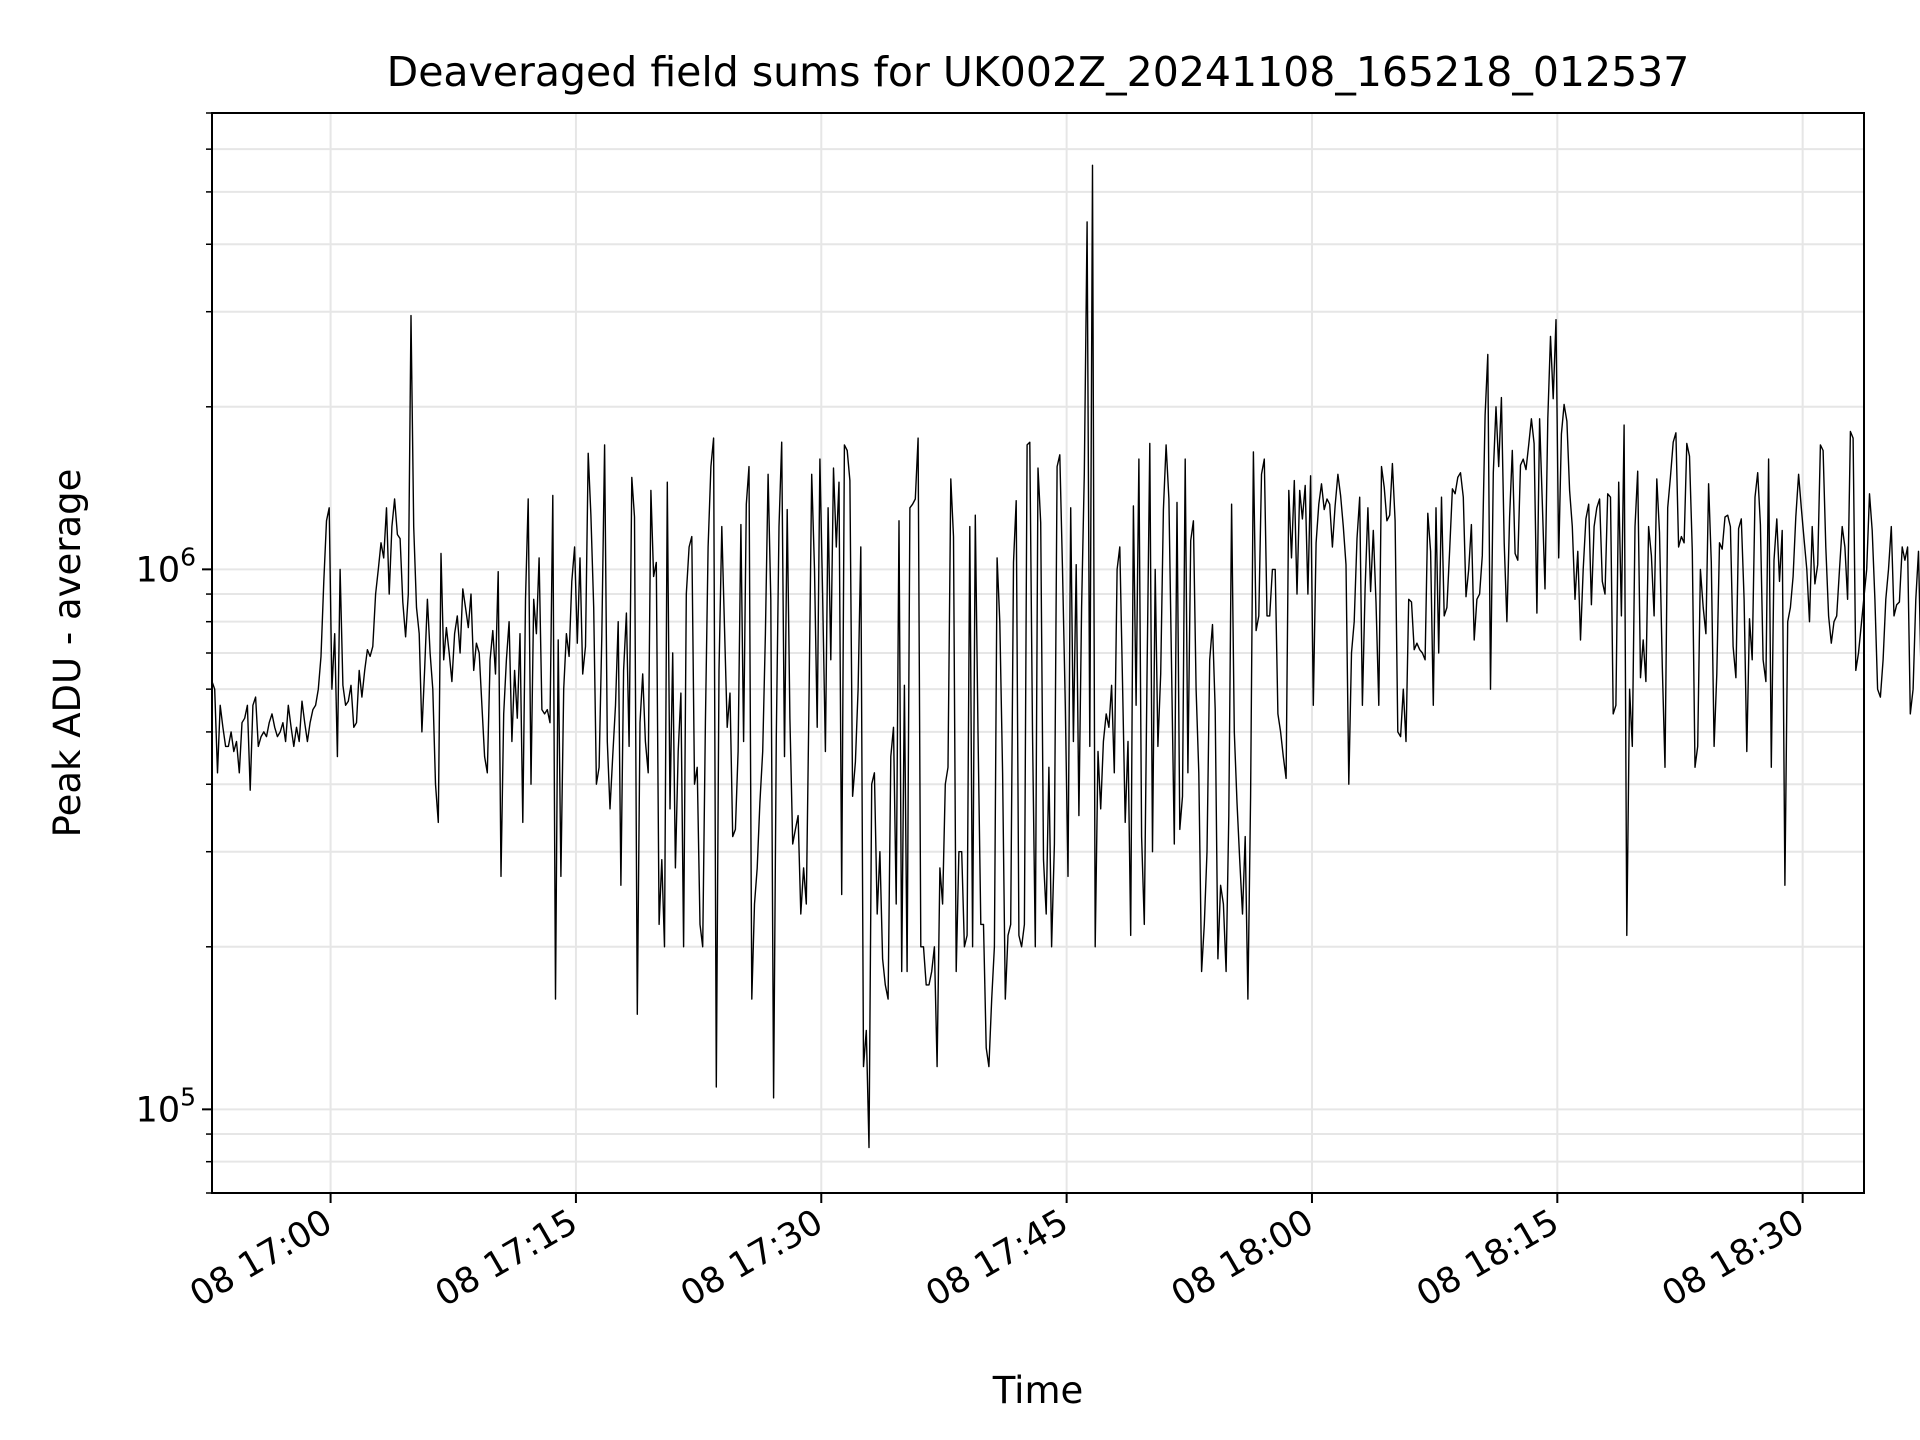 This screenshot has height=1440, width=1920. Describe the element at coordinates (1038, 1390) in the screenshot. I see `x-axis-label: Time` at that location.